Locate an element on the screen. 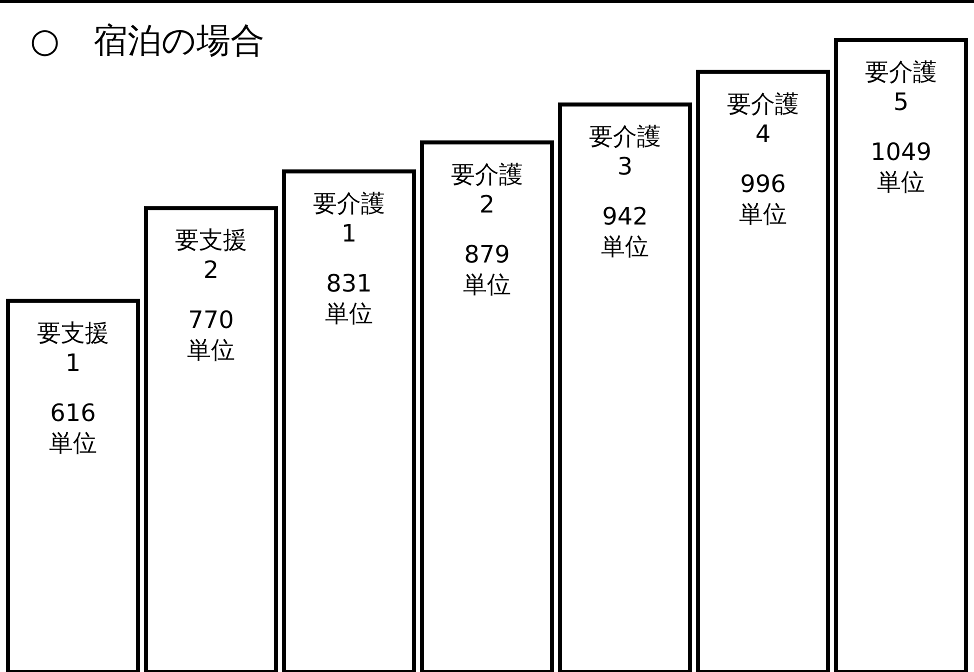 The image size is (974, 672). data-label: 616 単位 is located at coordinates (73, 427).